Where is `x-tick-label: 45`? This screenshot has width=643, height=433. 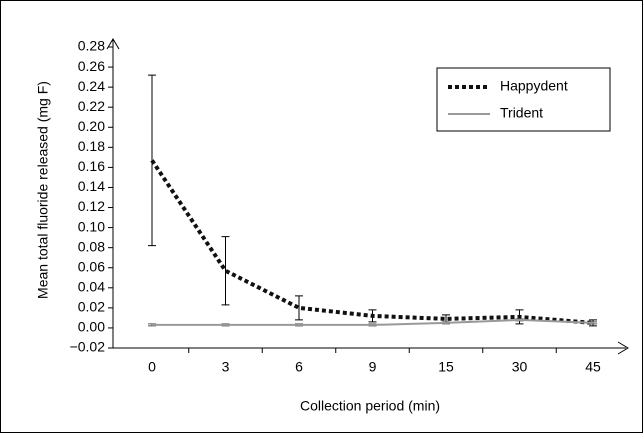
x-tick-label: 45 is located at coordinates (593, 367).